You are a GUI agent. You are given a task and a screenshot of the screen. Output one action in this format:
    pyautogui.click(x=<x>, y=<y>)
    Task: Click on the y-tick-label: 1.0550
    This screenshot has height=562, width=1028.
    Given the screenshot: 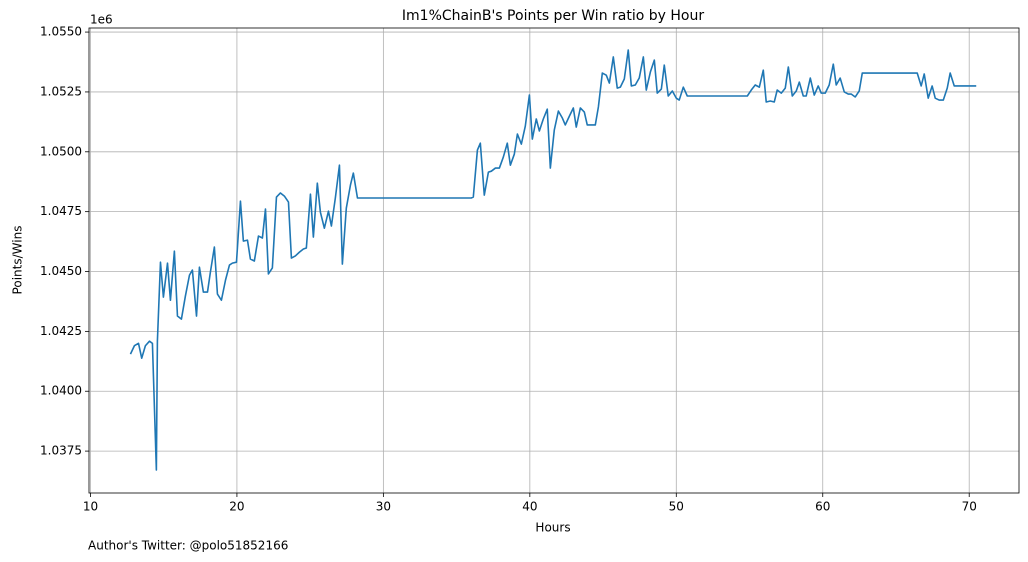 What is the action you would take?
    pyautogui.click(x=61, y=32)
    